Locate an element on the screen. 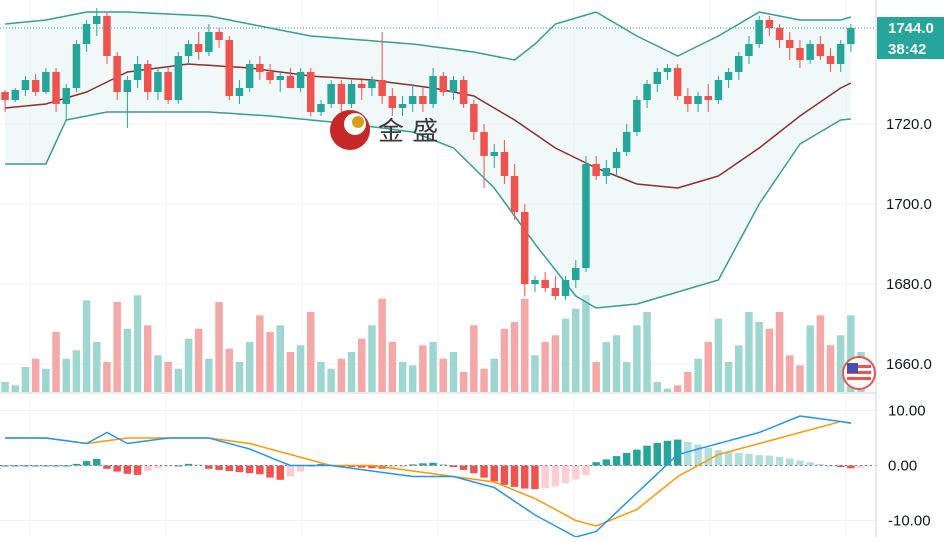  macd-axis: 10.00 0.00 -10.00 is located at coordinates (909, 466).